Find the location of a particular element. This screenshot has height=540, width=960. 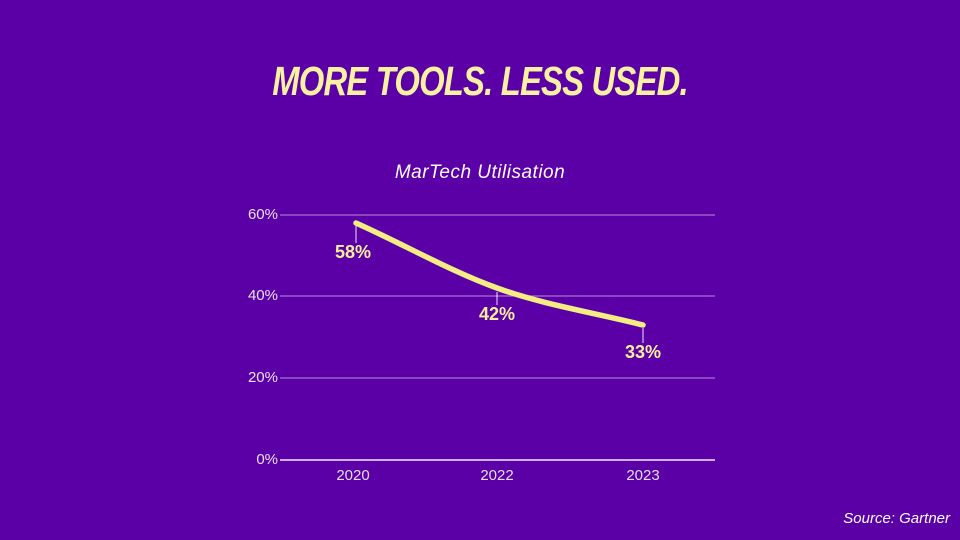

y-axis-tick-60: 60% is located at coordinates (262, 214).